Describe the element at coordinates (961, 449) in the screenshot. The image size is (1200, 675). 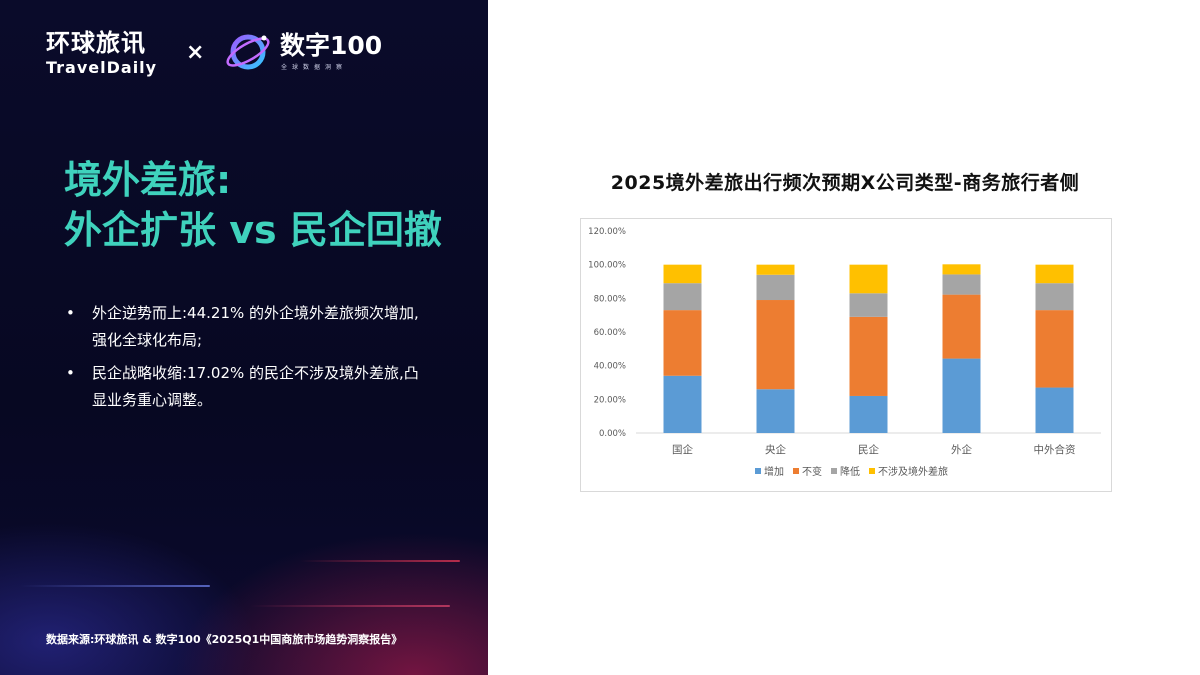
I see `x-tick-label: 外企` at that location.